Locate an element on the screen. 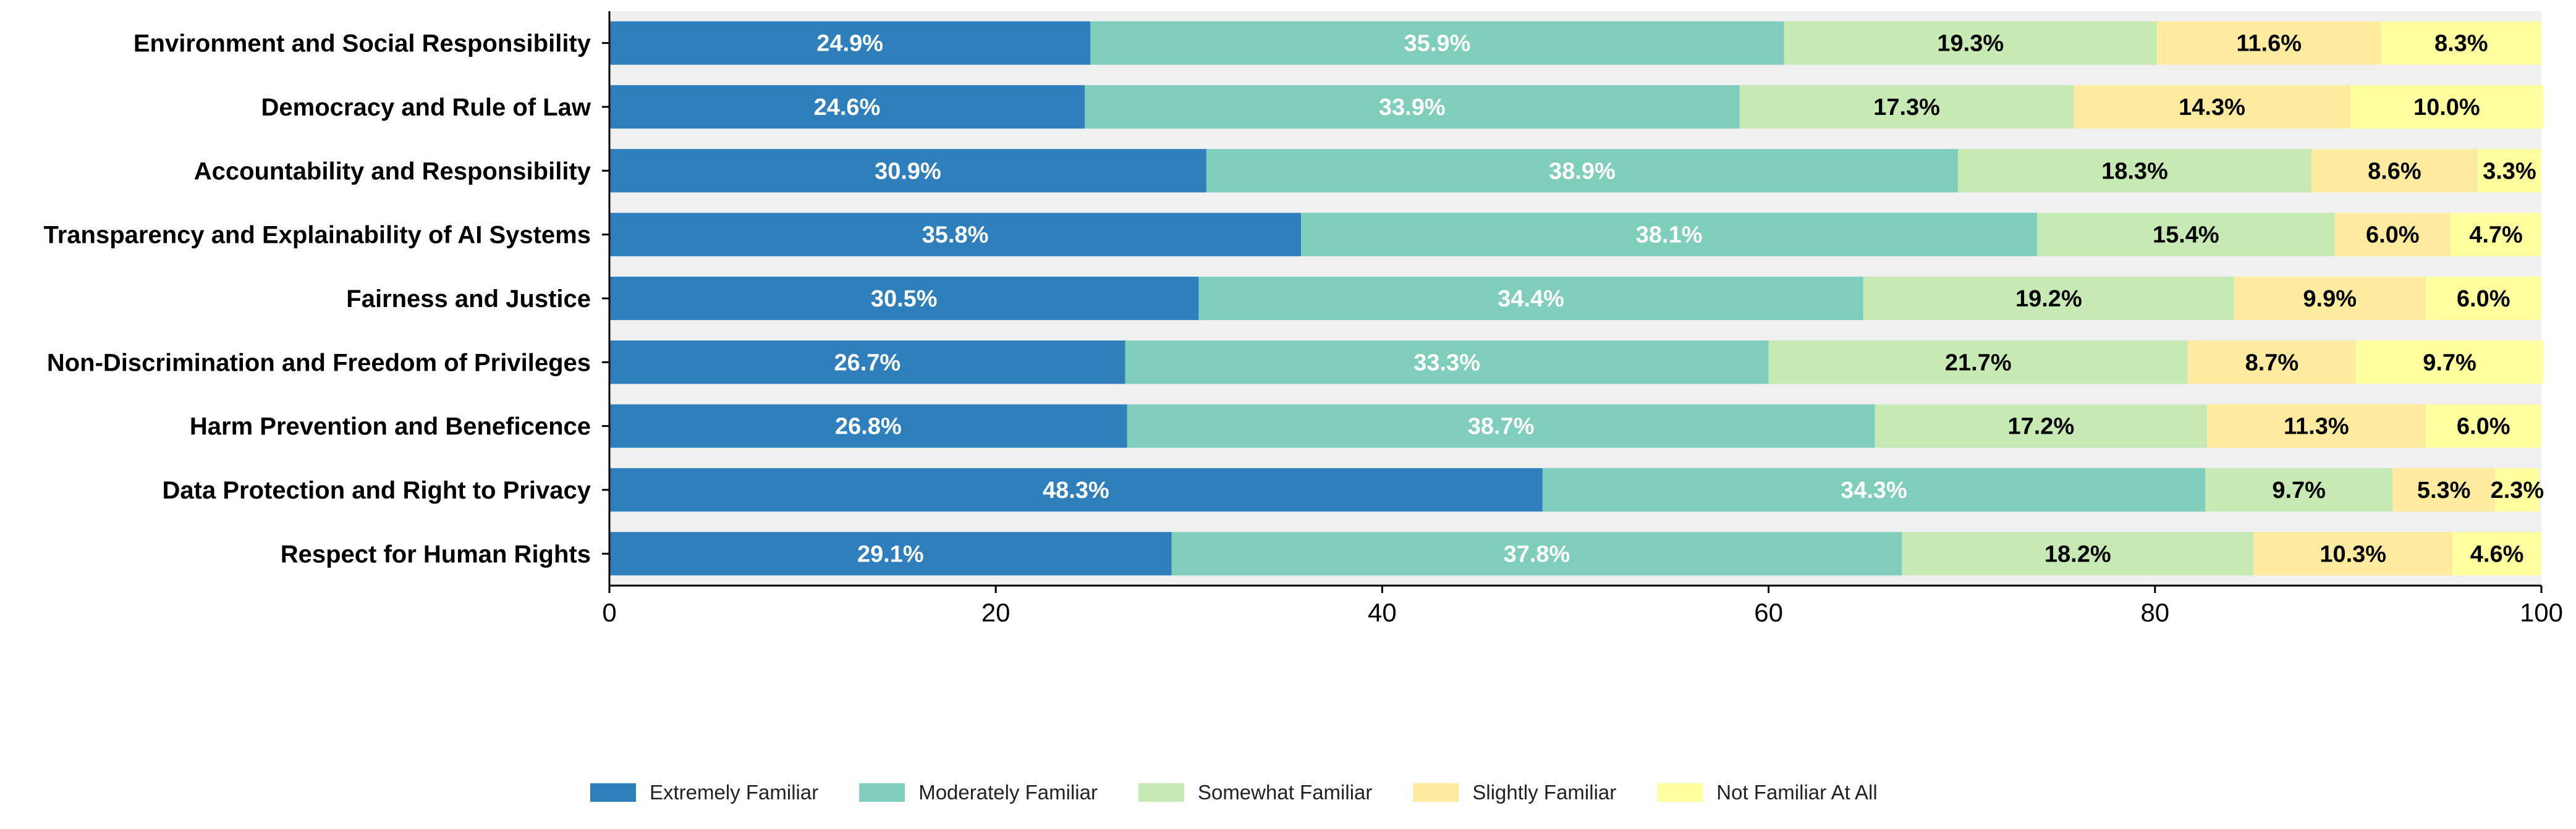  legend-label: Not Familiar At All is located at coordinates (1796, 792).